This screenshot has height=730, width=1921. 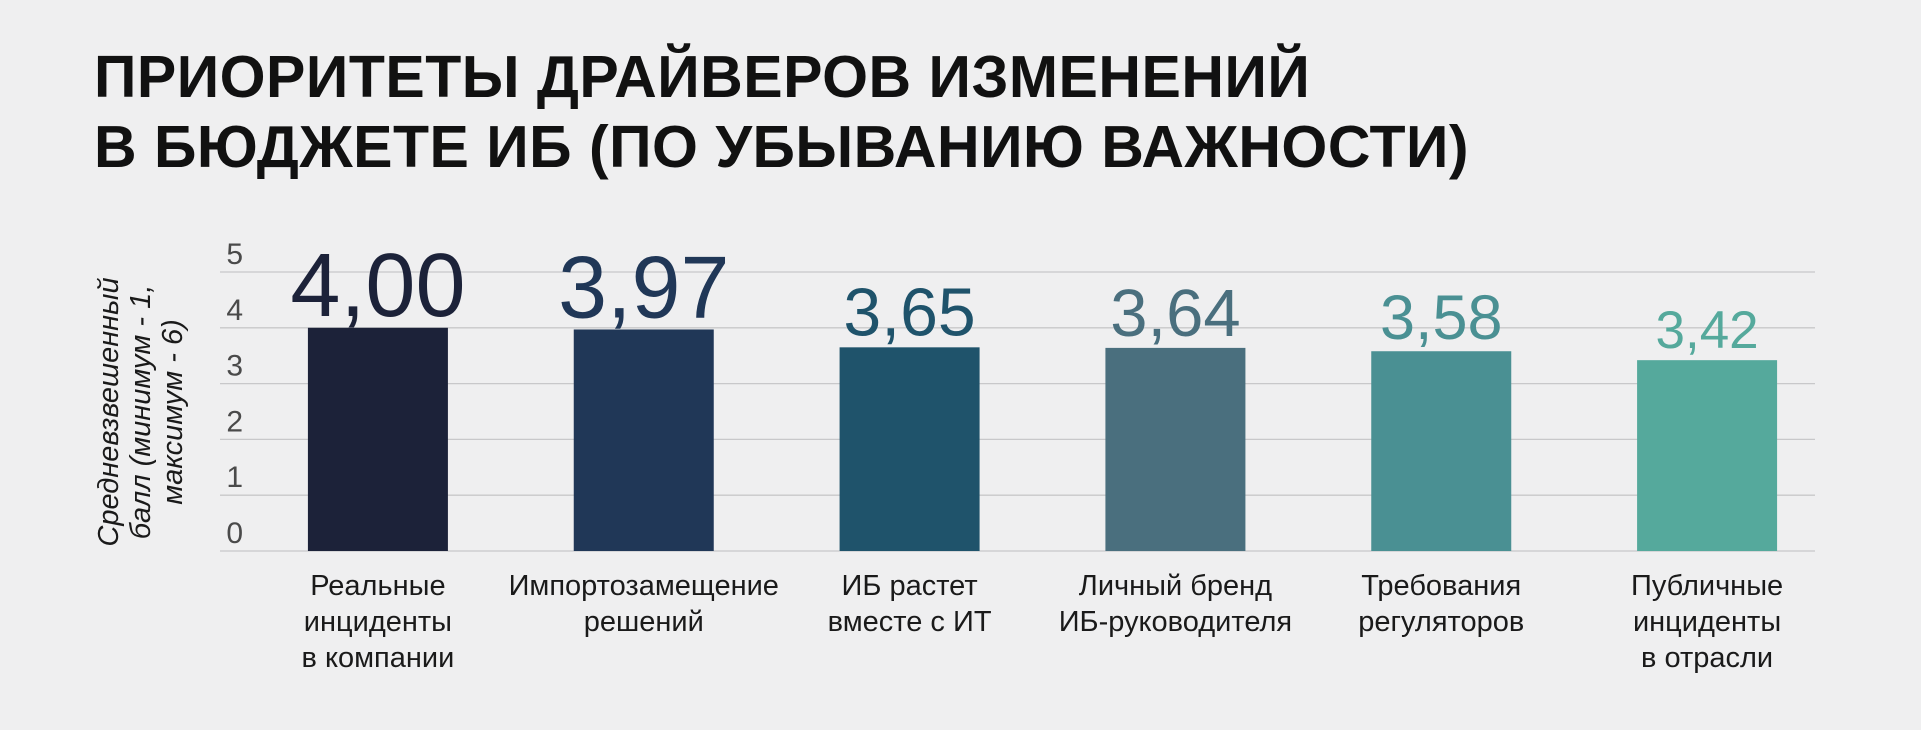 I want to click on category-label-line: регуляторов, so click(x=1441, y=622).